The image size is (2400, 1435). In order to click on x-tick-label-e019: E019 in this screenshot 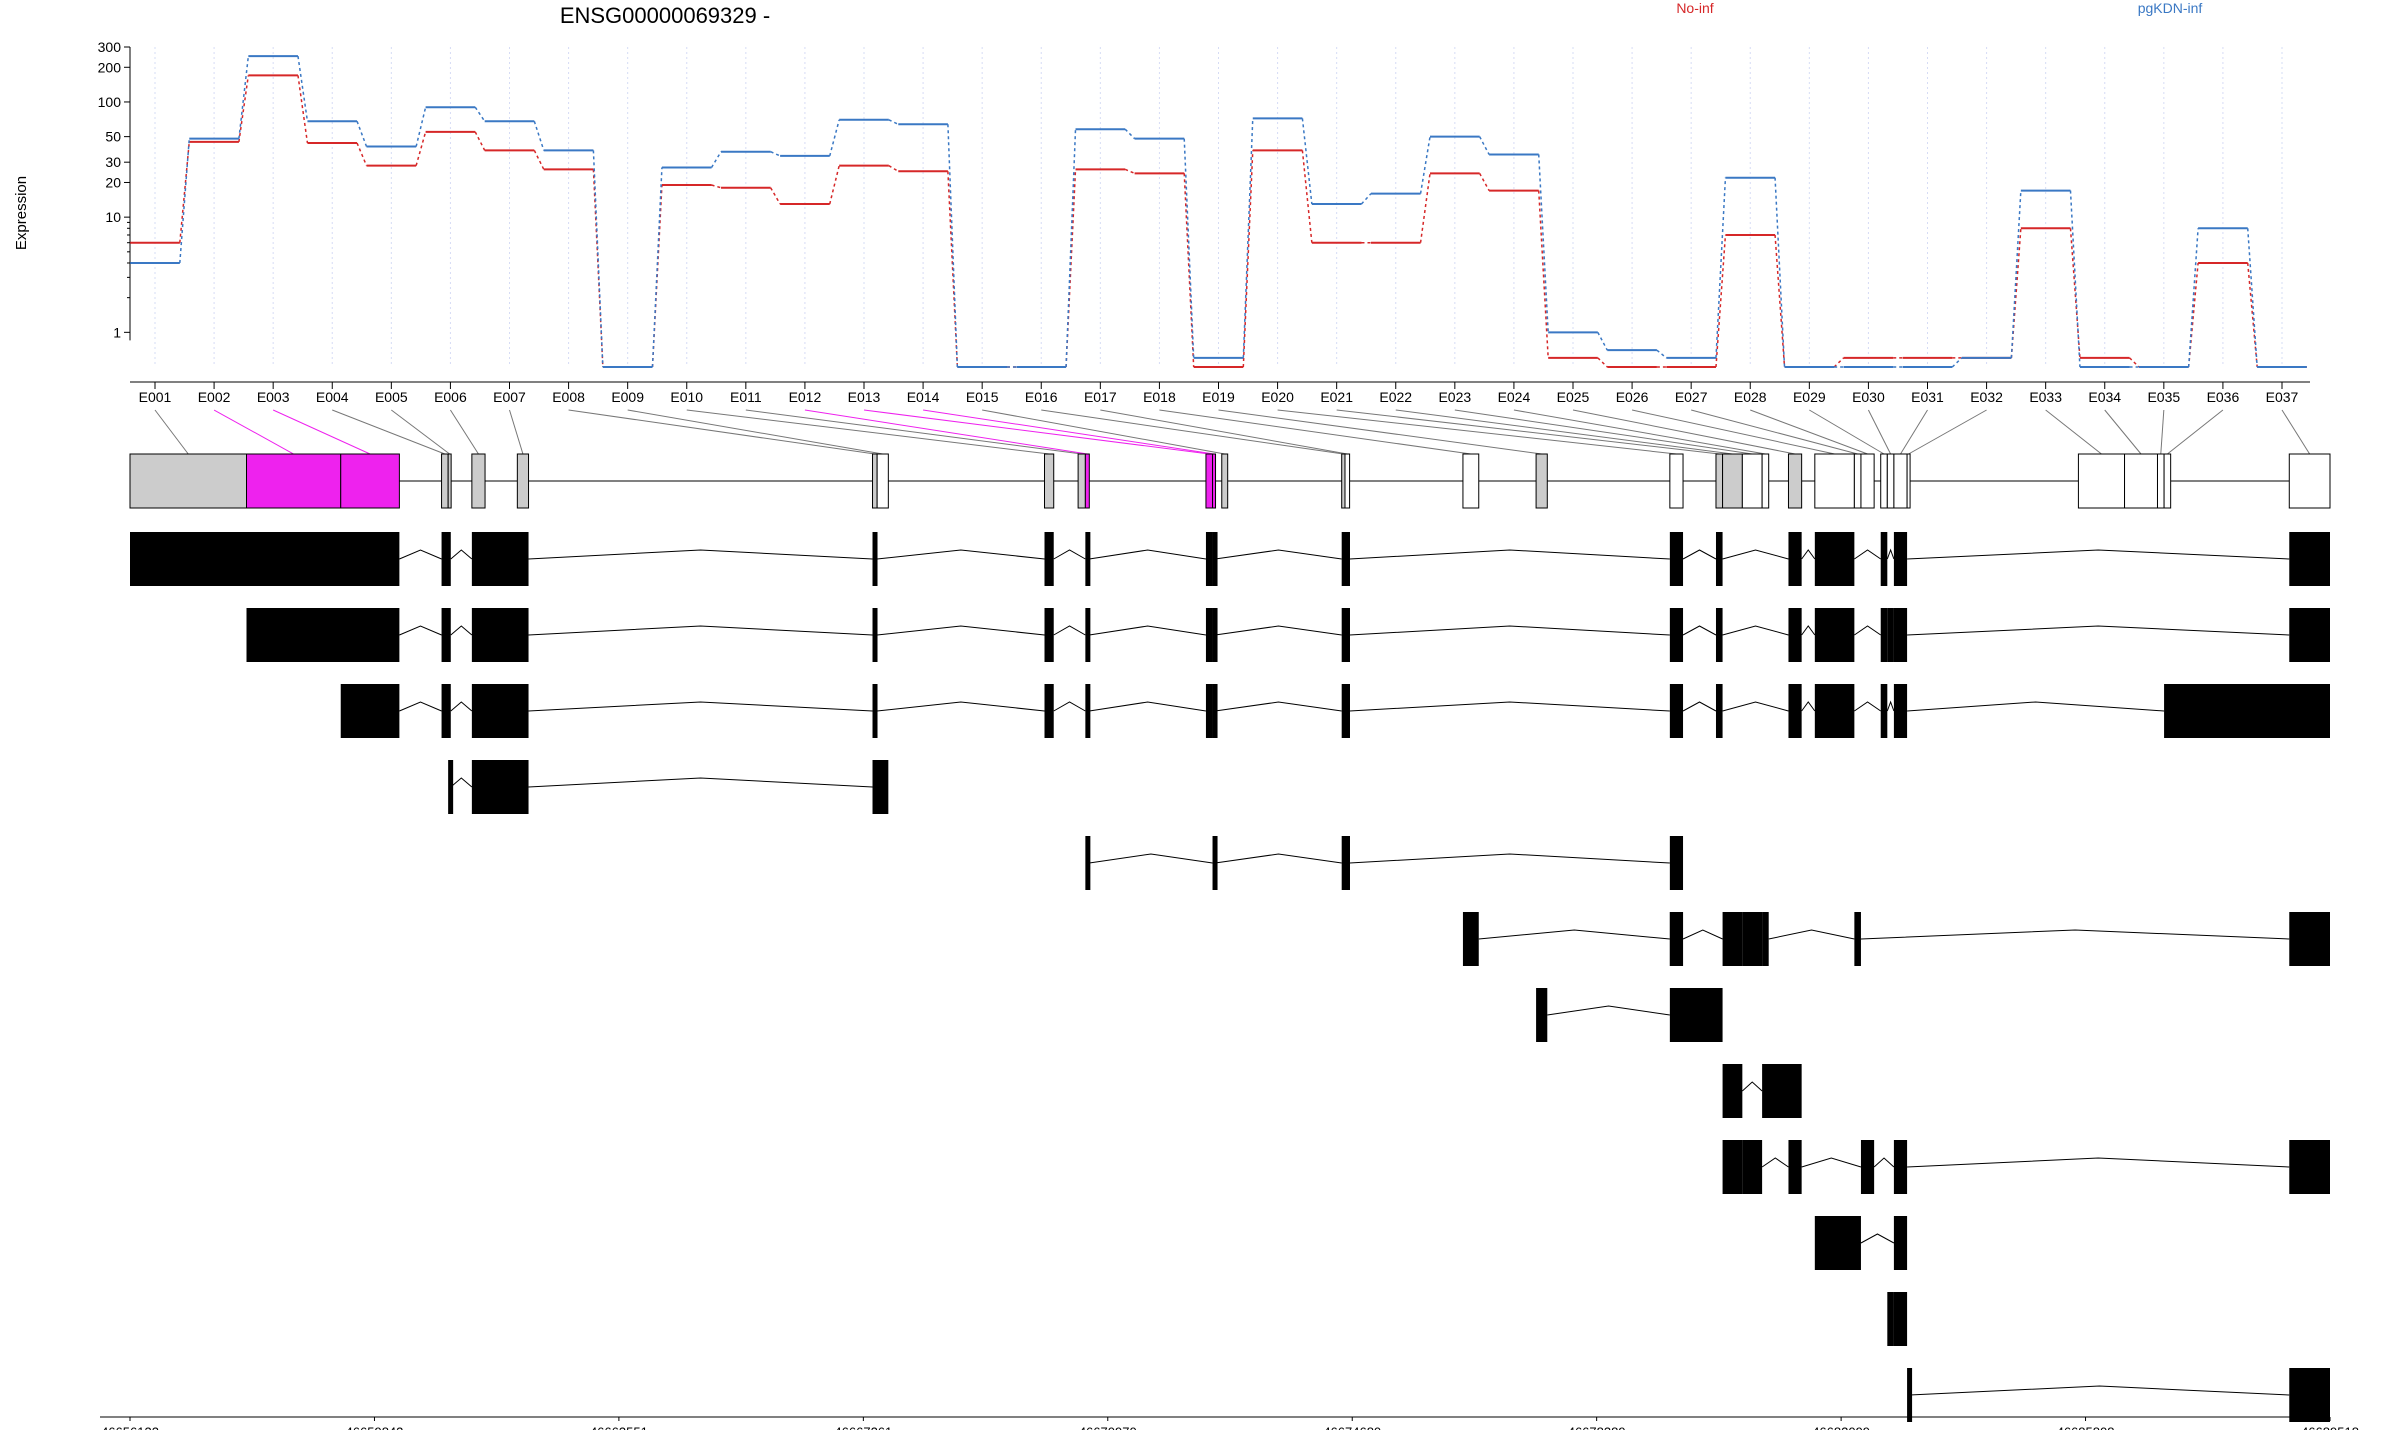, I will do `click(1218, 397)`.